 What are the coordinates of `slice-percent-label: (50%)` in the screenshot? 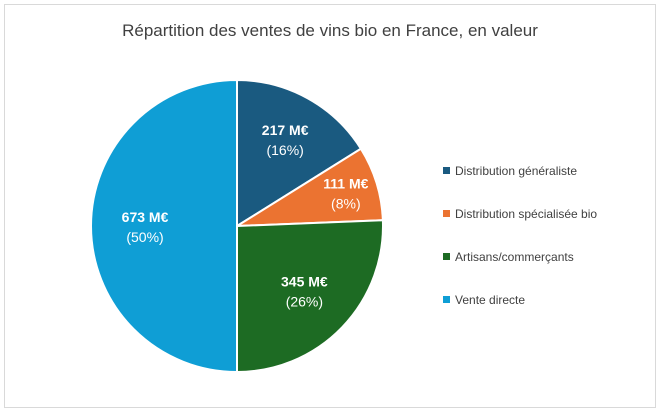 It's located at (144, 237).